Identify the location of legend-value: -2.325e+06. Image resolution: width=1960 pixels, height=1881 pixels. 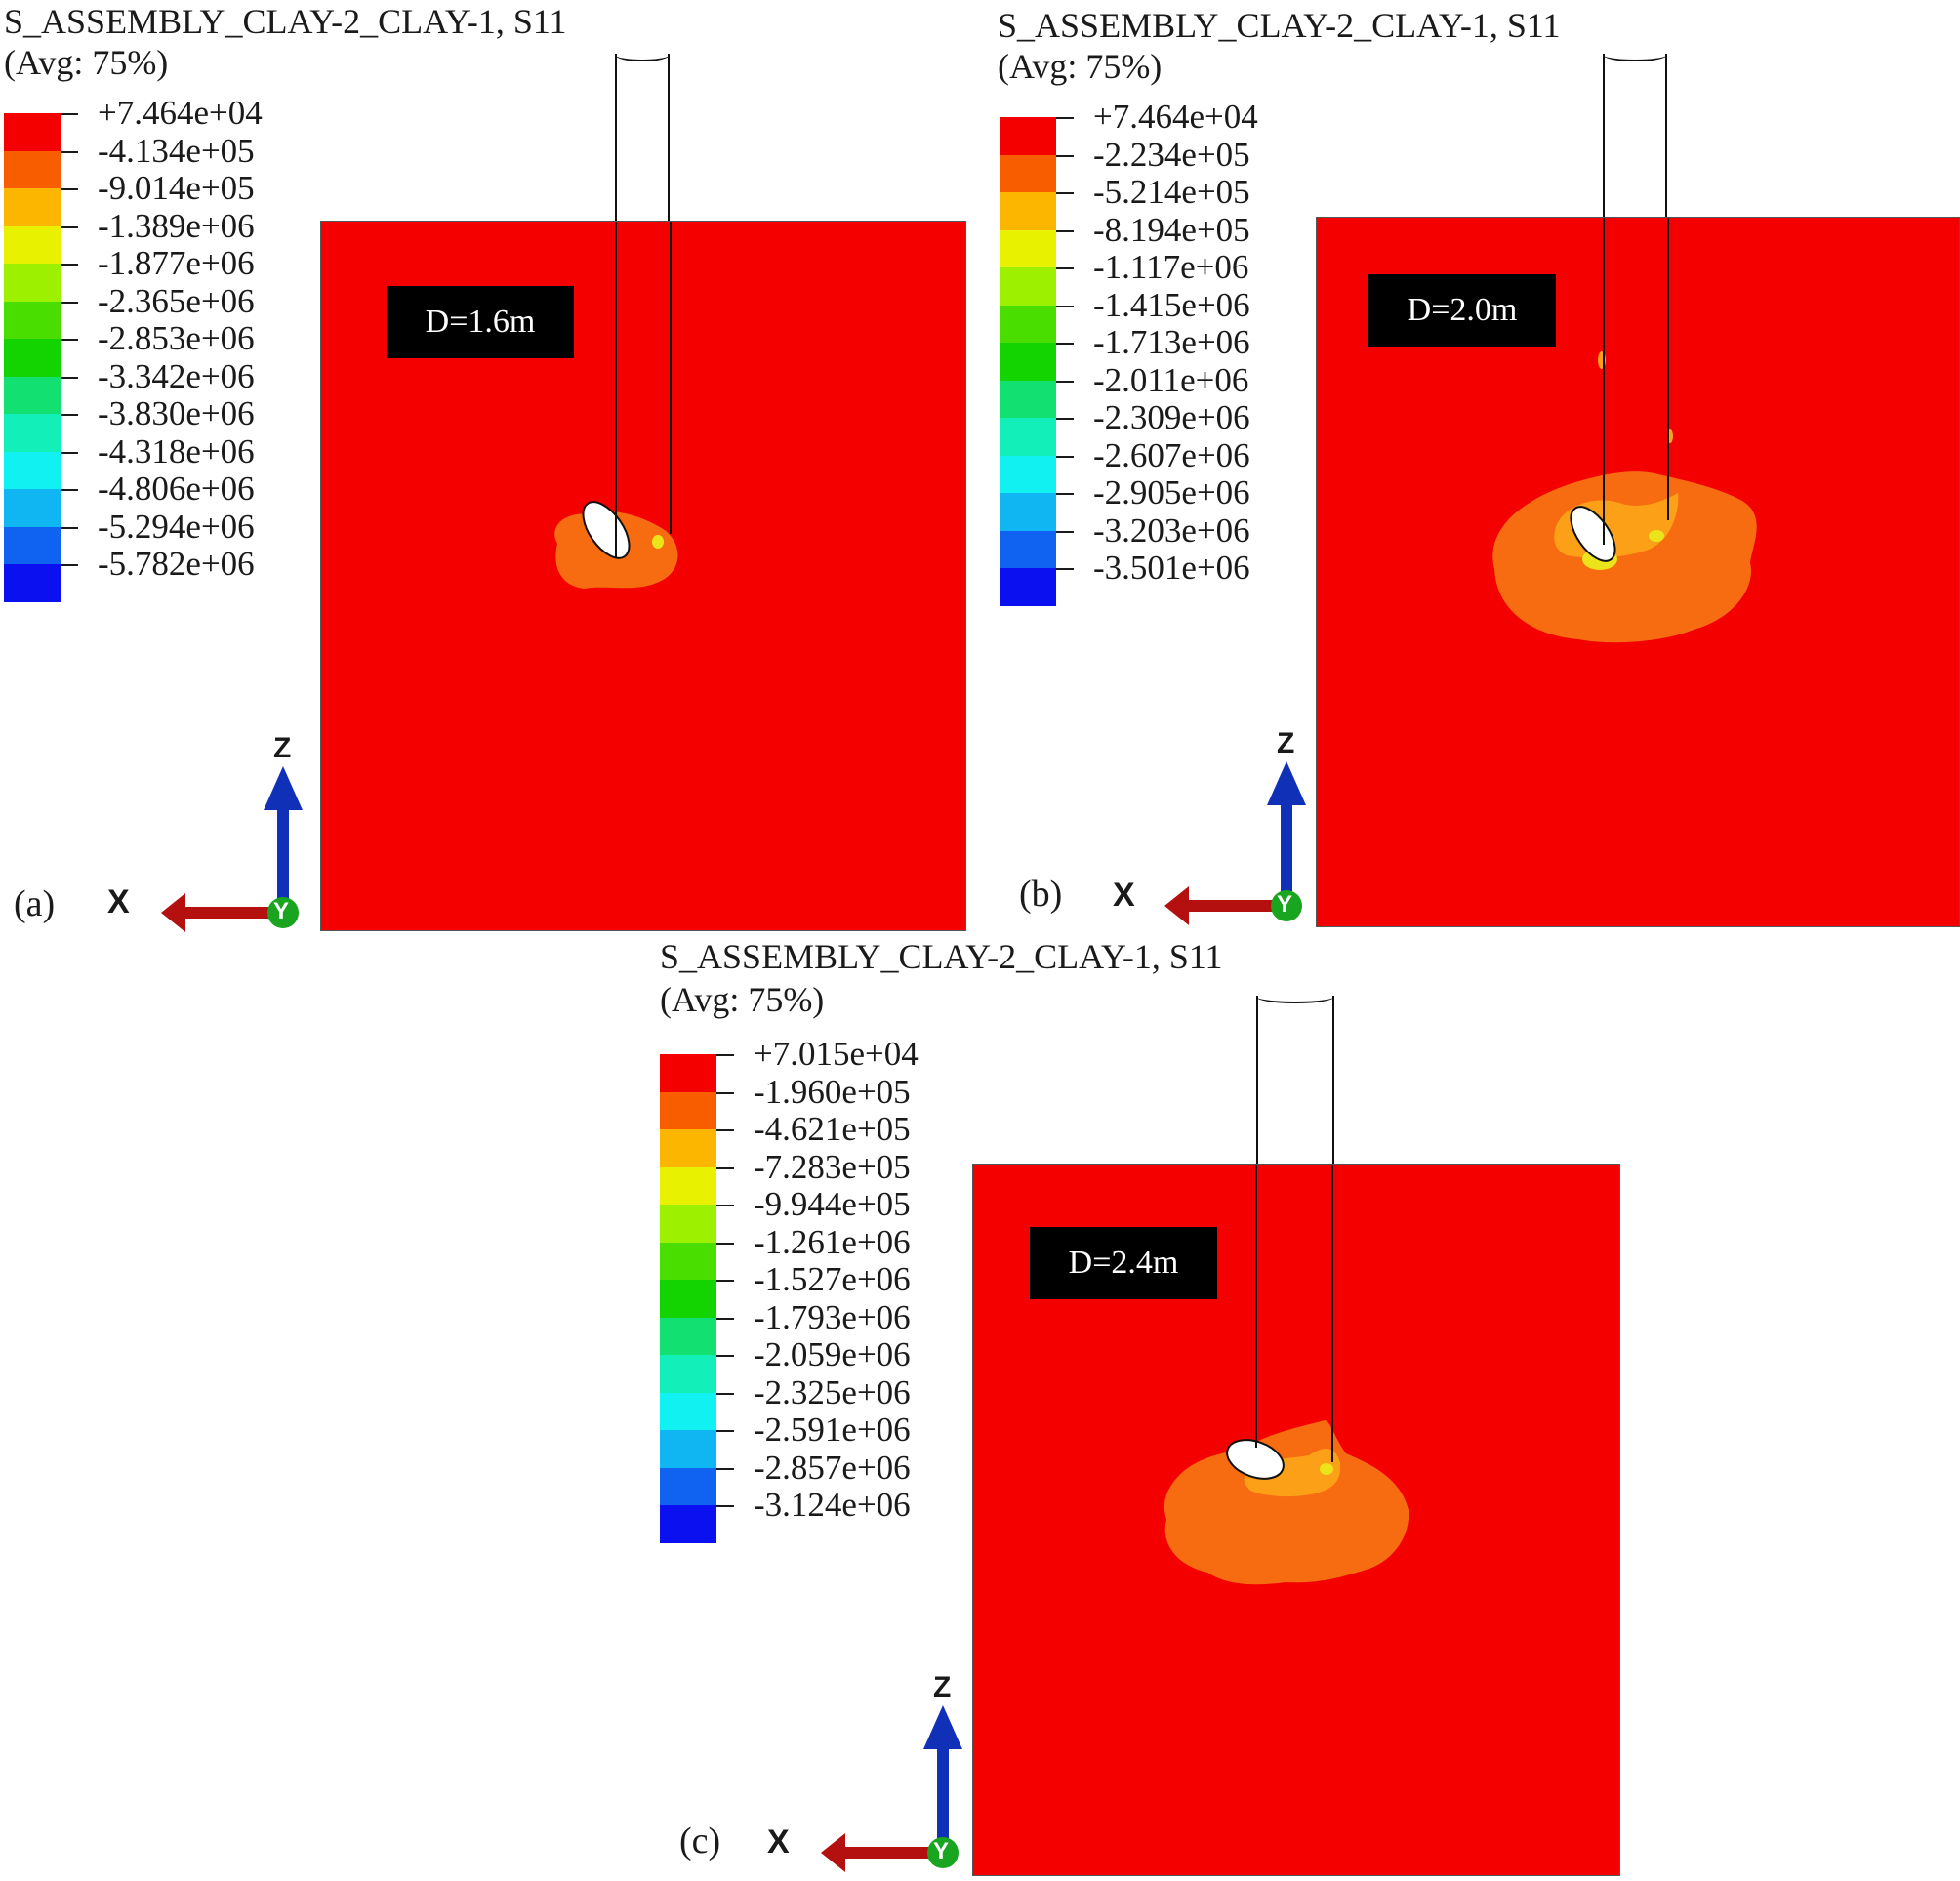
(832, 1391).